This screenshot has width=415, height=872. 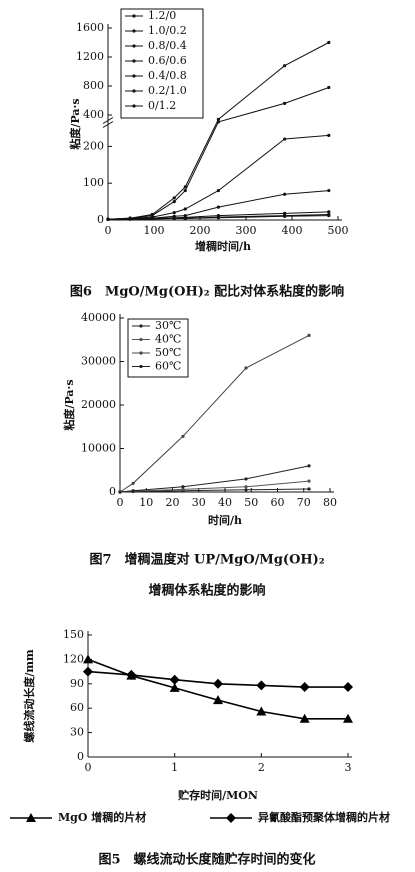 I want to click on y-tick-label: 120, so click(x=73, y=658).